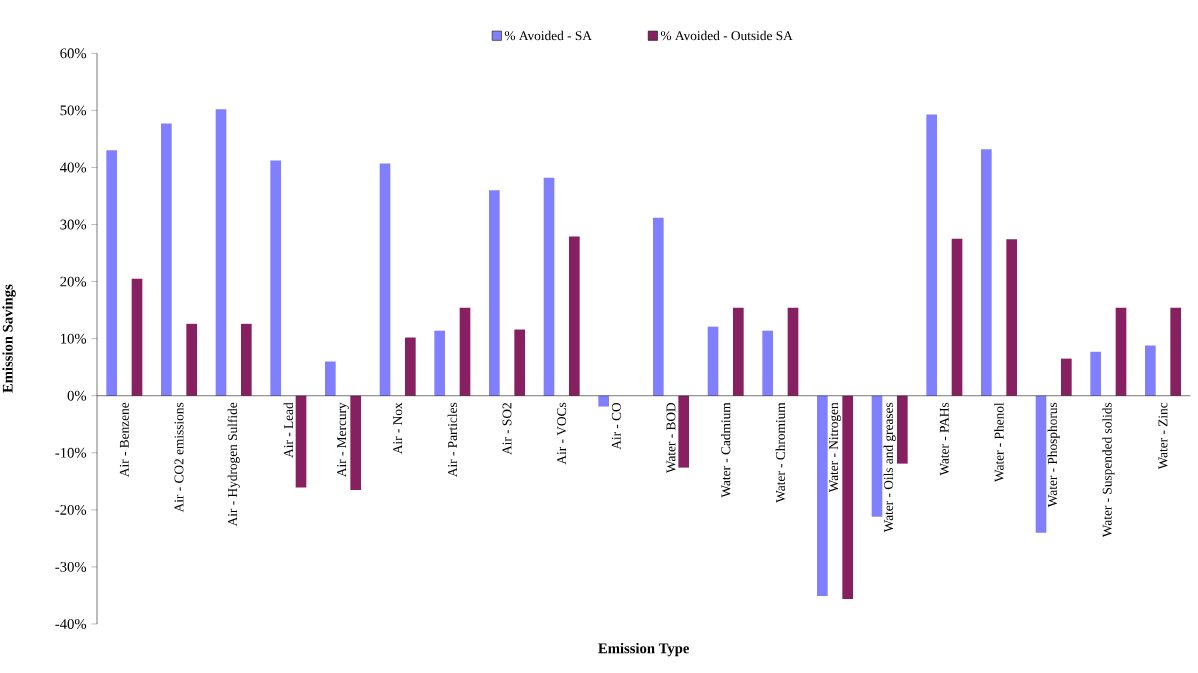 This screenshot has width=1198, height=673. Describe the element at coordinates (73, 167) in the screenshot. I see `y-tick-label: 40%` at that location.